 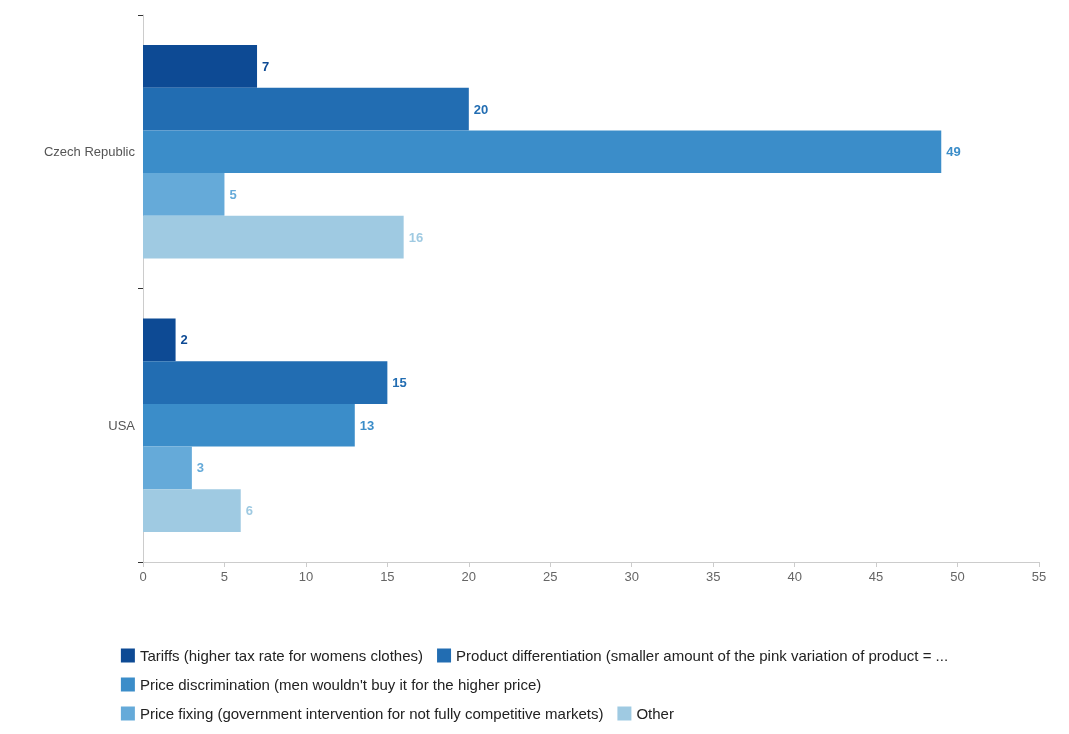 I want to click on legend-label: Price discrimination (men wouldn't buy it for the higher price), so click(x=340, y=684).